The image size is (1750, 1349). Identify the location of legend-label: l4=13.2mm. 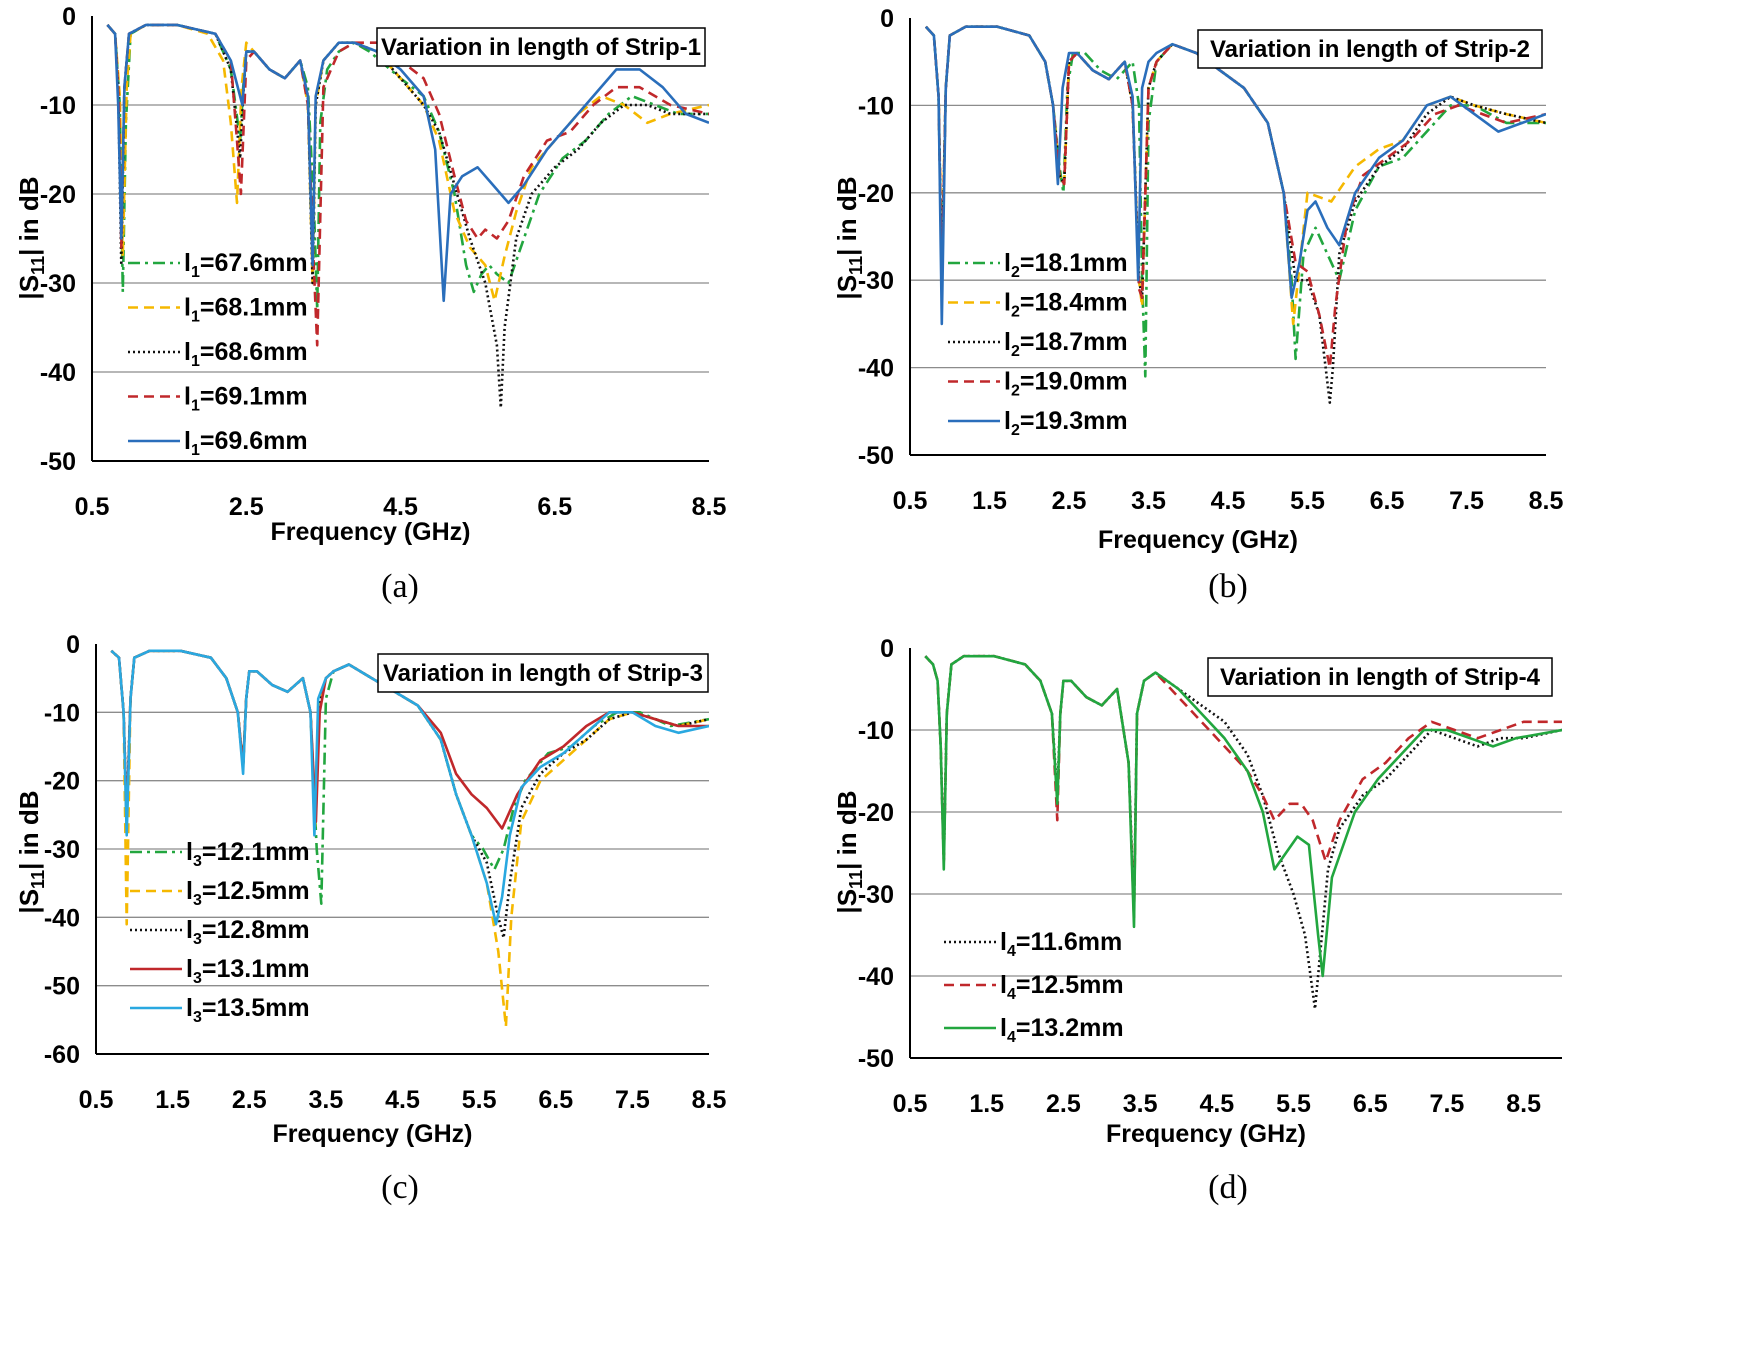
(1062, 1030).